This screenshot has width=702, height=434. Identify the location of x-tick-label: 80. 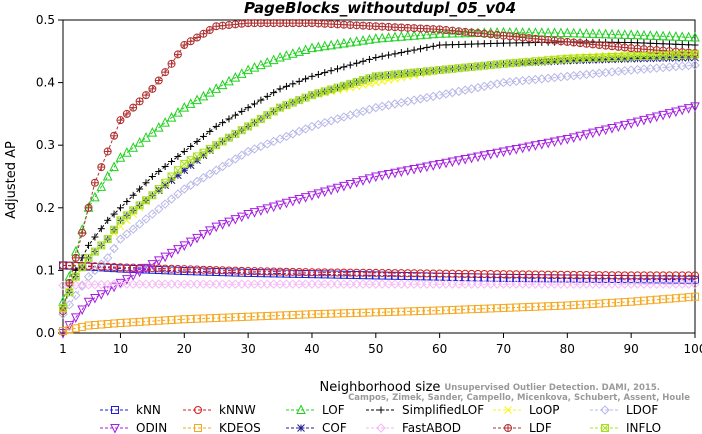
(567, 349).